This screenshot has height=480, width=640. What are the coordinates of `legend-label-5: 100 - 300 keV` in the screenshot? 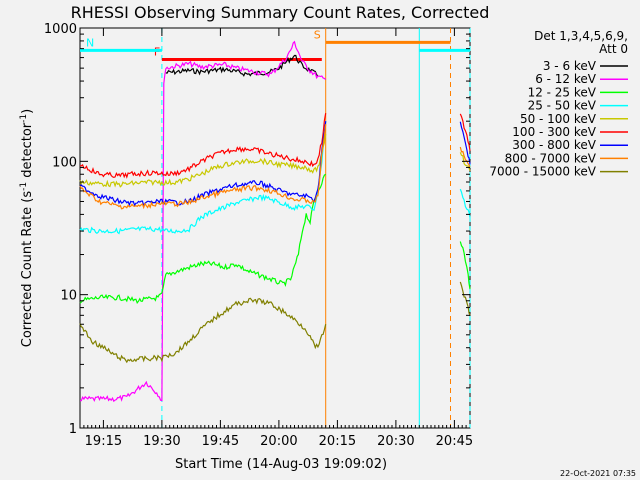 It's located at (554, 132).